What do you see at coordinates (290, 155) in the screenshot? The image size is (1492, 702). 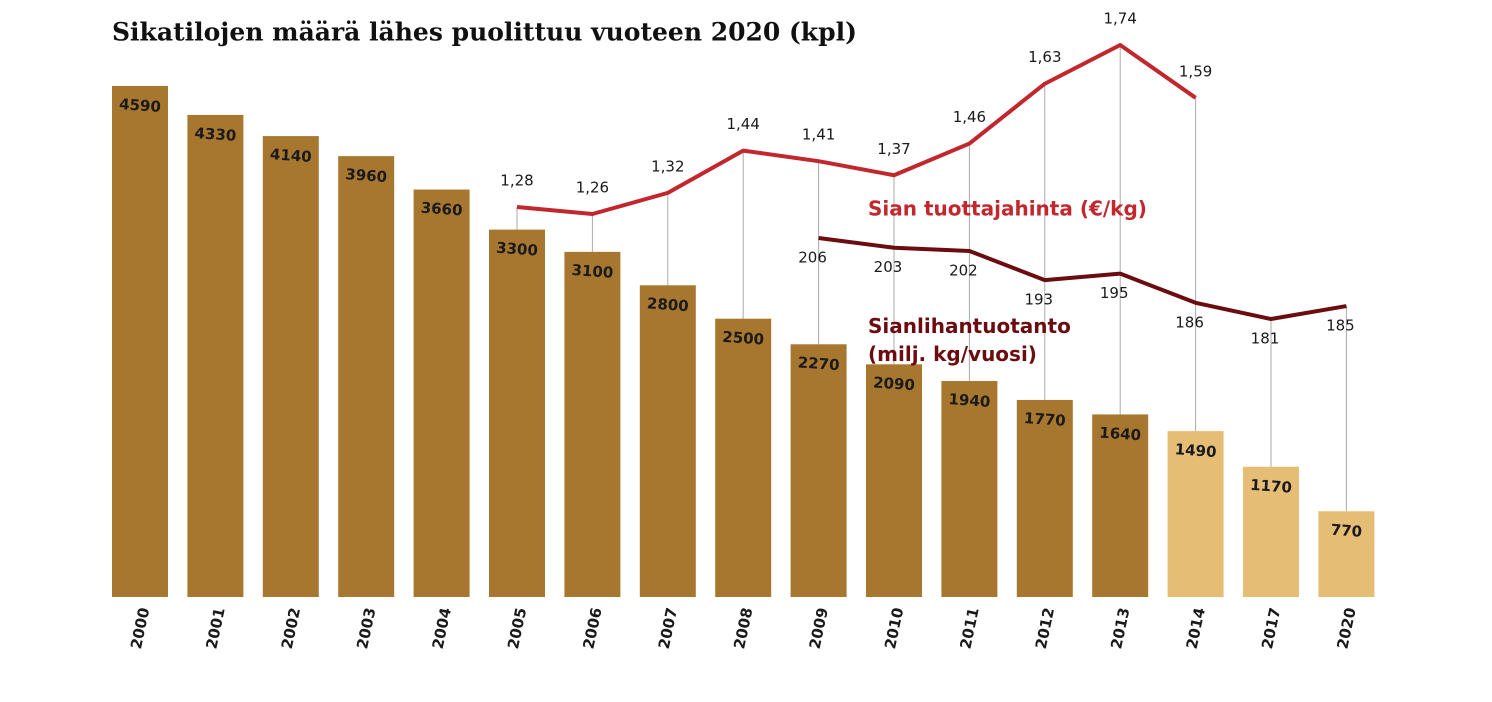 I see `bar-value-label: 4140` at bounding box center [290, 155].